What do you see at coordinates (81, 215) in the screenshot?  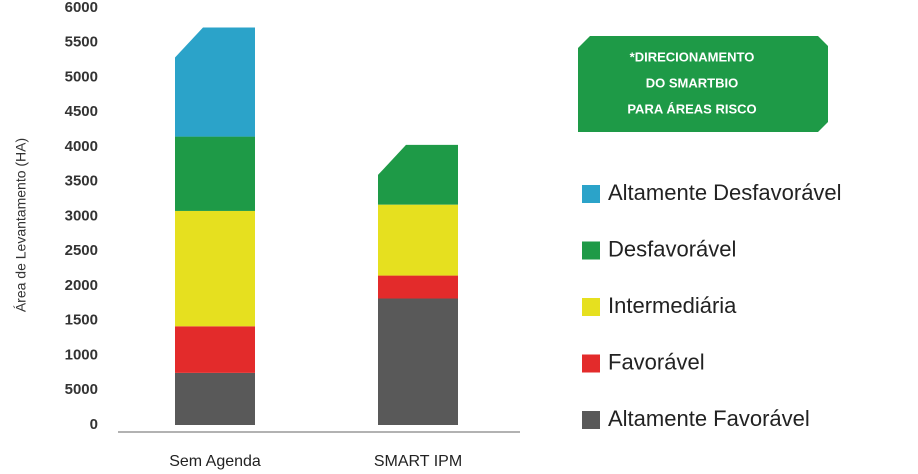 I see `y-tick-label: 3000` at bounding box center [81, 215].